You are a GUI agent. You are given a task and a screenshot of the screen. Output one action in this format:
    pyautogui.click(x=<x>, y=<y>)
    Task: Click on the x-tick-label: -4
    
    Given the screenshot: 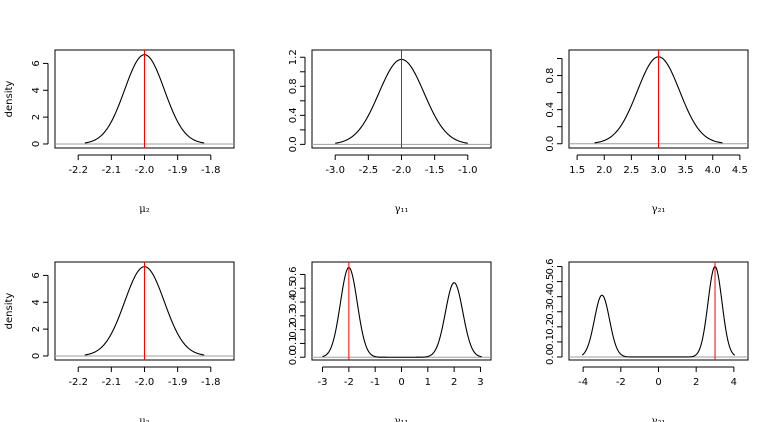 What is the action you would take?
    pyautogui.click(x=583, y=382)
    